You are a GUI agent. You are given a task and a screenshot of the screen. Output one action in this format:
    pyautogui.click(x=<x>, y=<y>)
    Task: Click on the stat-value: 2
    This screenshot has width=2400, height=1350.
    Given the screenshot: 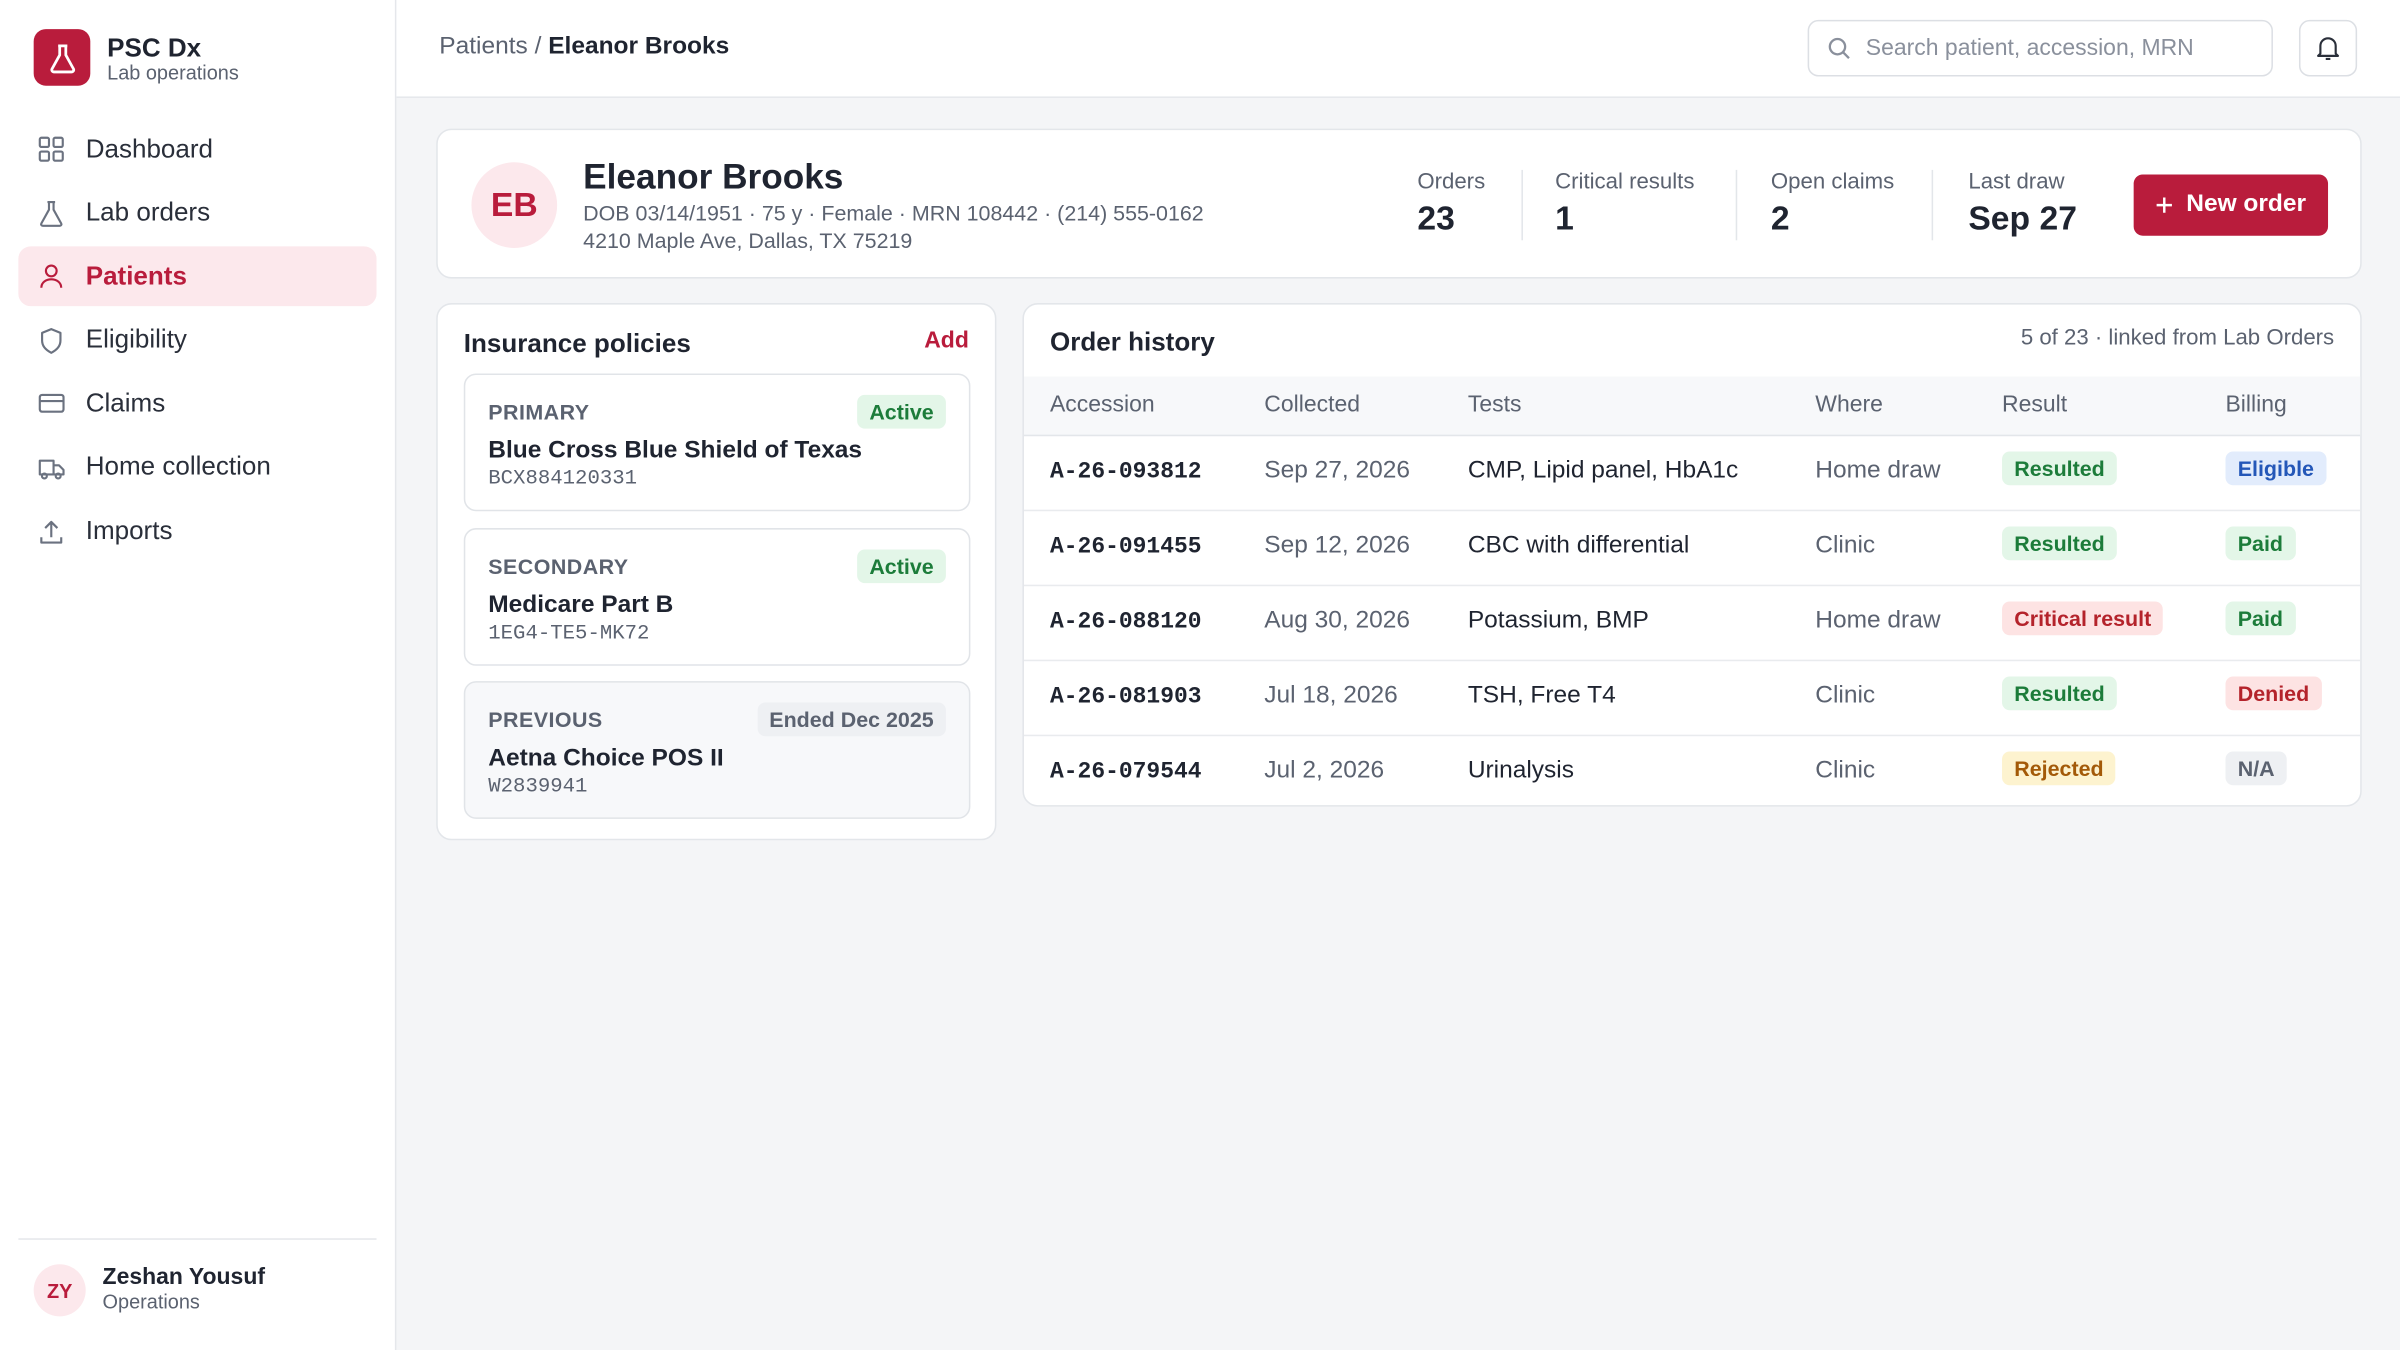 What is the action you would take?
    pyautogui.click(x=1780, y=218)
    